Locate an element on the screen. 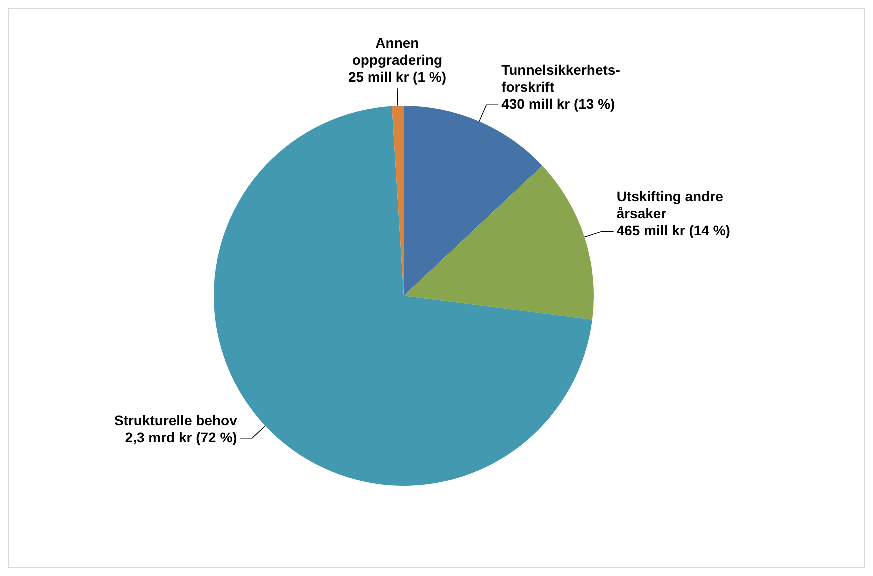 This screenshot has height=576, width=873. slice-label: Utskifting andre årsaker is located at coordinates (670, 205).